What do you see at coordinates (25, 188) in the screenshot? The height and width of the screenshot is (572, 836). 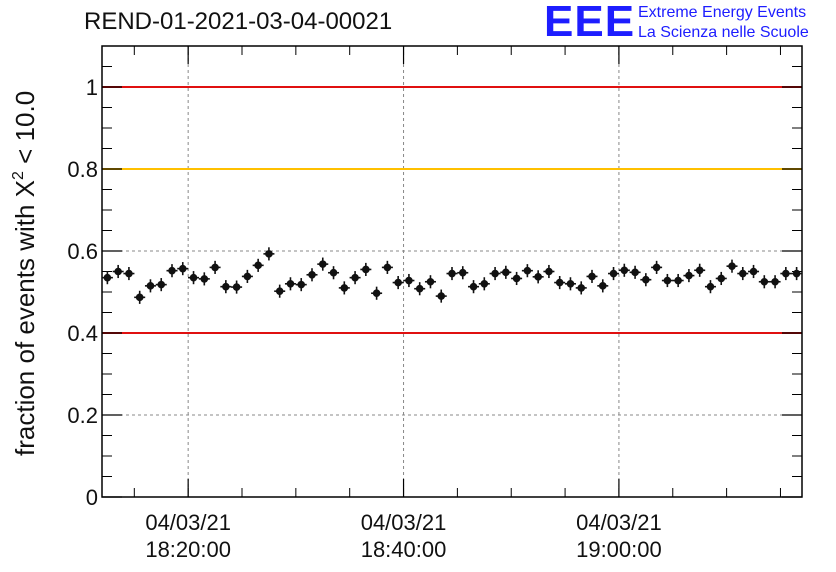 I see `y-axis-title-chi: X` at bounding box center [25, 188].